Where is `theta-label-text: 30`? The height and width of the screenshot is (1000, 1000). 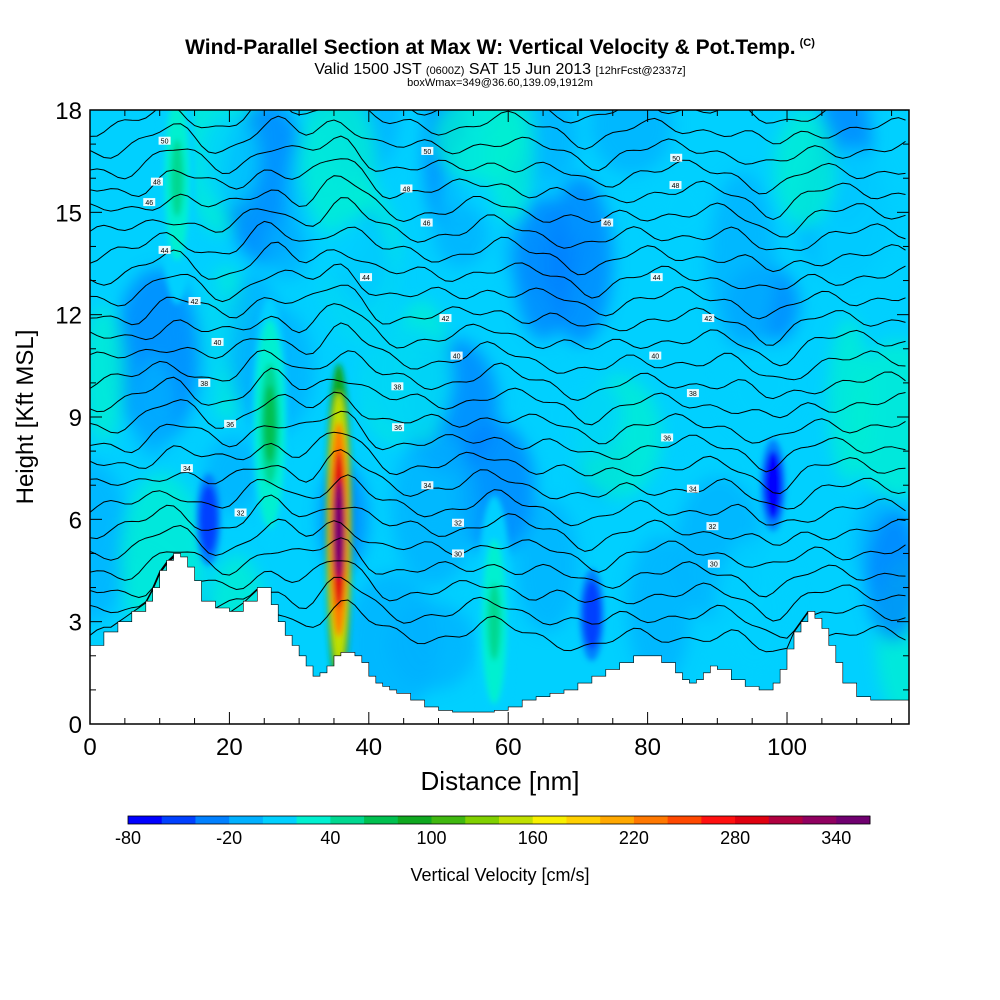 theta-label-text: 30 is located at coordinates (714, 565).